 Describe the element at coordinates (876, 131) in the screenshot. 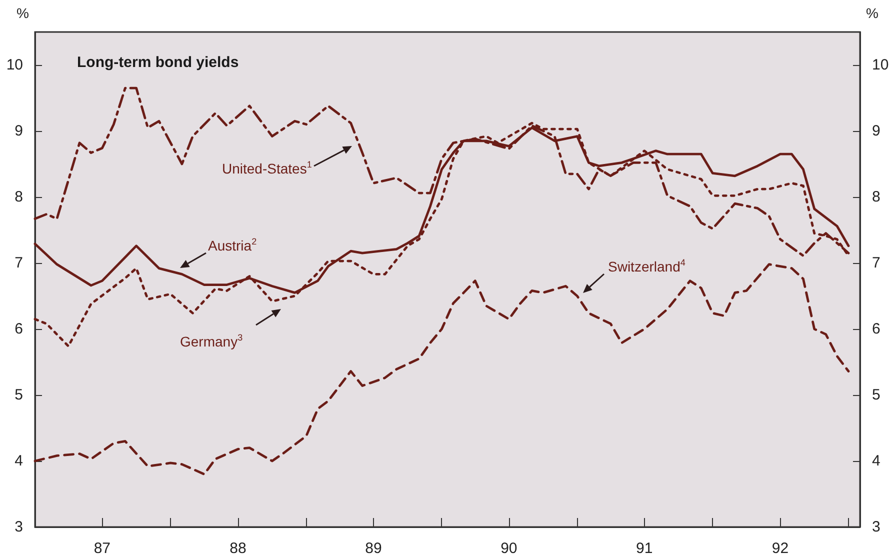

I see `y2-tick-label: 9` at that location.